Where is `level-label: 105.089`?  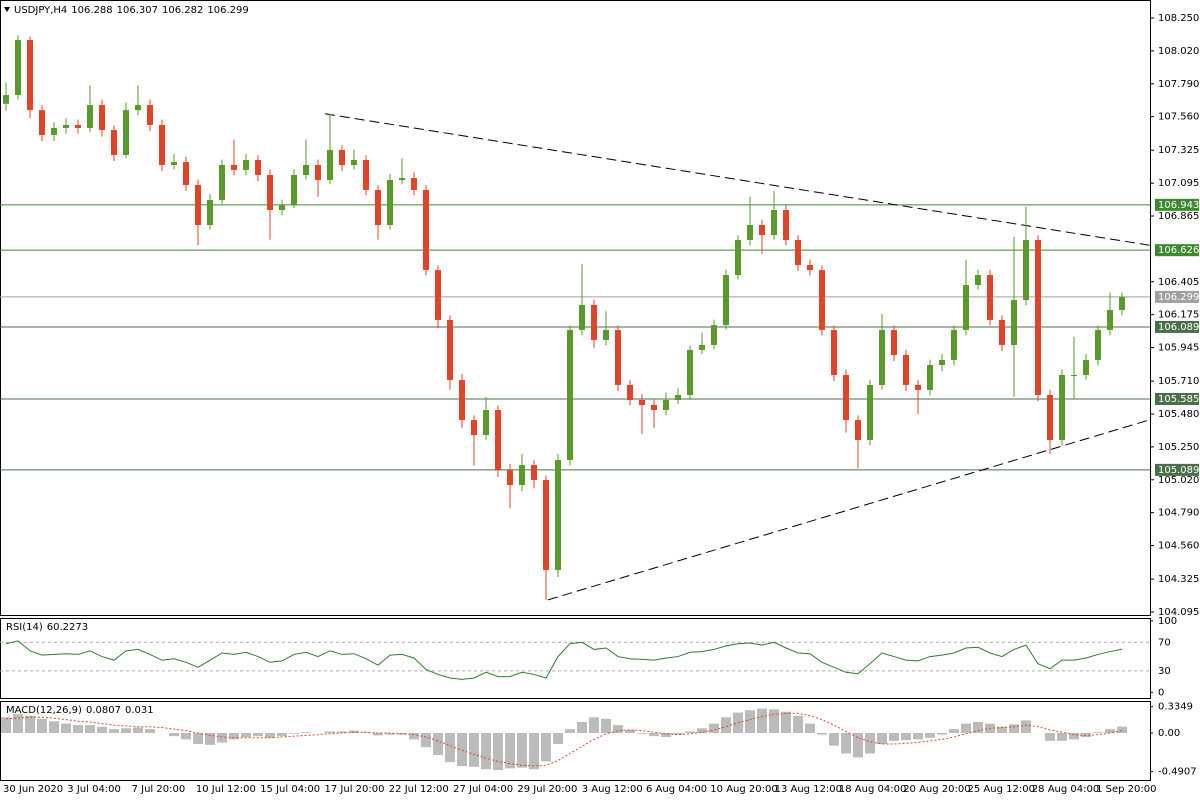
level-label: 105.089 is located at coordinates (1177, 469).